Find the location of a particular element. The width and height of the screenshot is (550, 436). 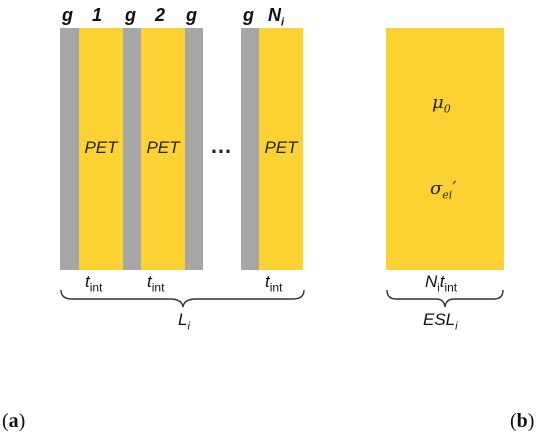

air-gap-n is located at coordinates (250, 149).